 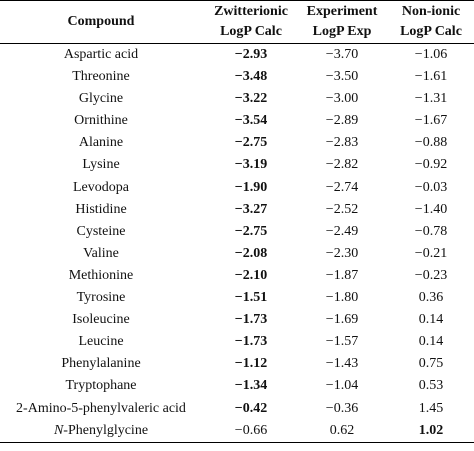 What do you see at coordinates (431, 143) in the screenshot?
I see `nonionic-logp-cell: −0.88` at bounding box center [431, 143].